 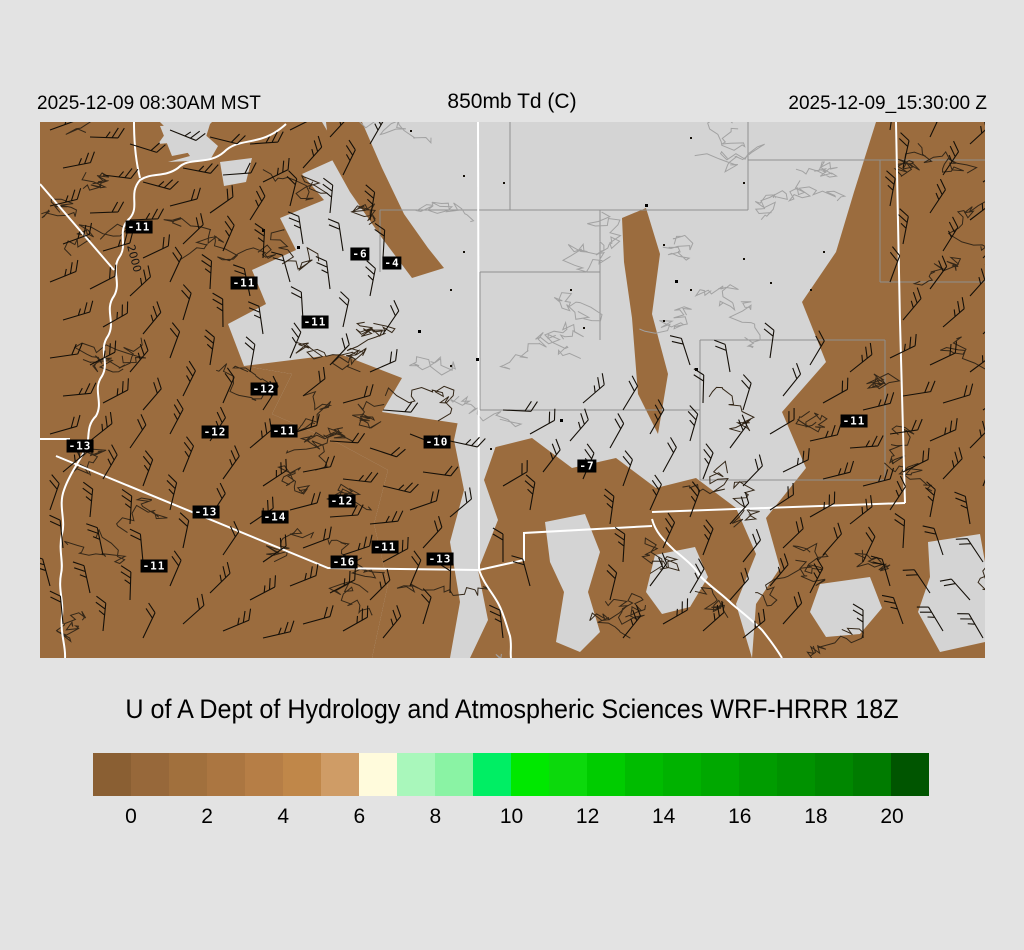 What do you see at coordinates (244, 283) in the screenshot?
I see `station-value-label: -11` at bounding box center [244, 283].